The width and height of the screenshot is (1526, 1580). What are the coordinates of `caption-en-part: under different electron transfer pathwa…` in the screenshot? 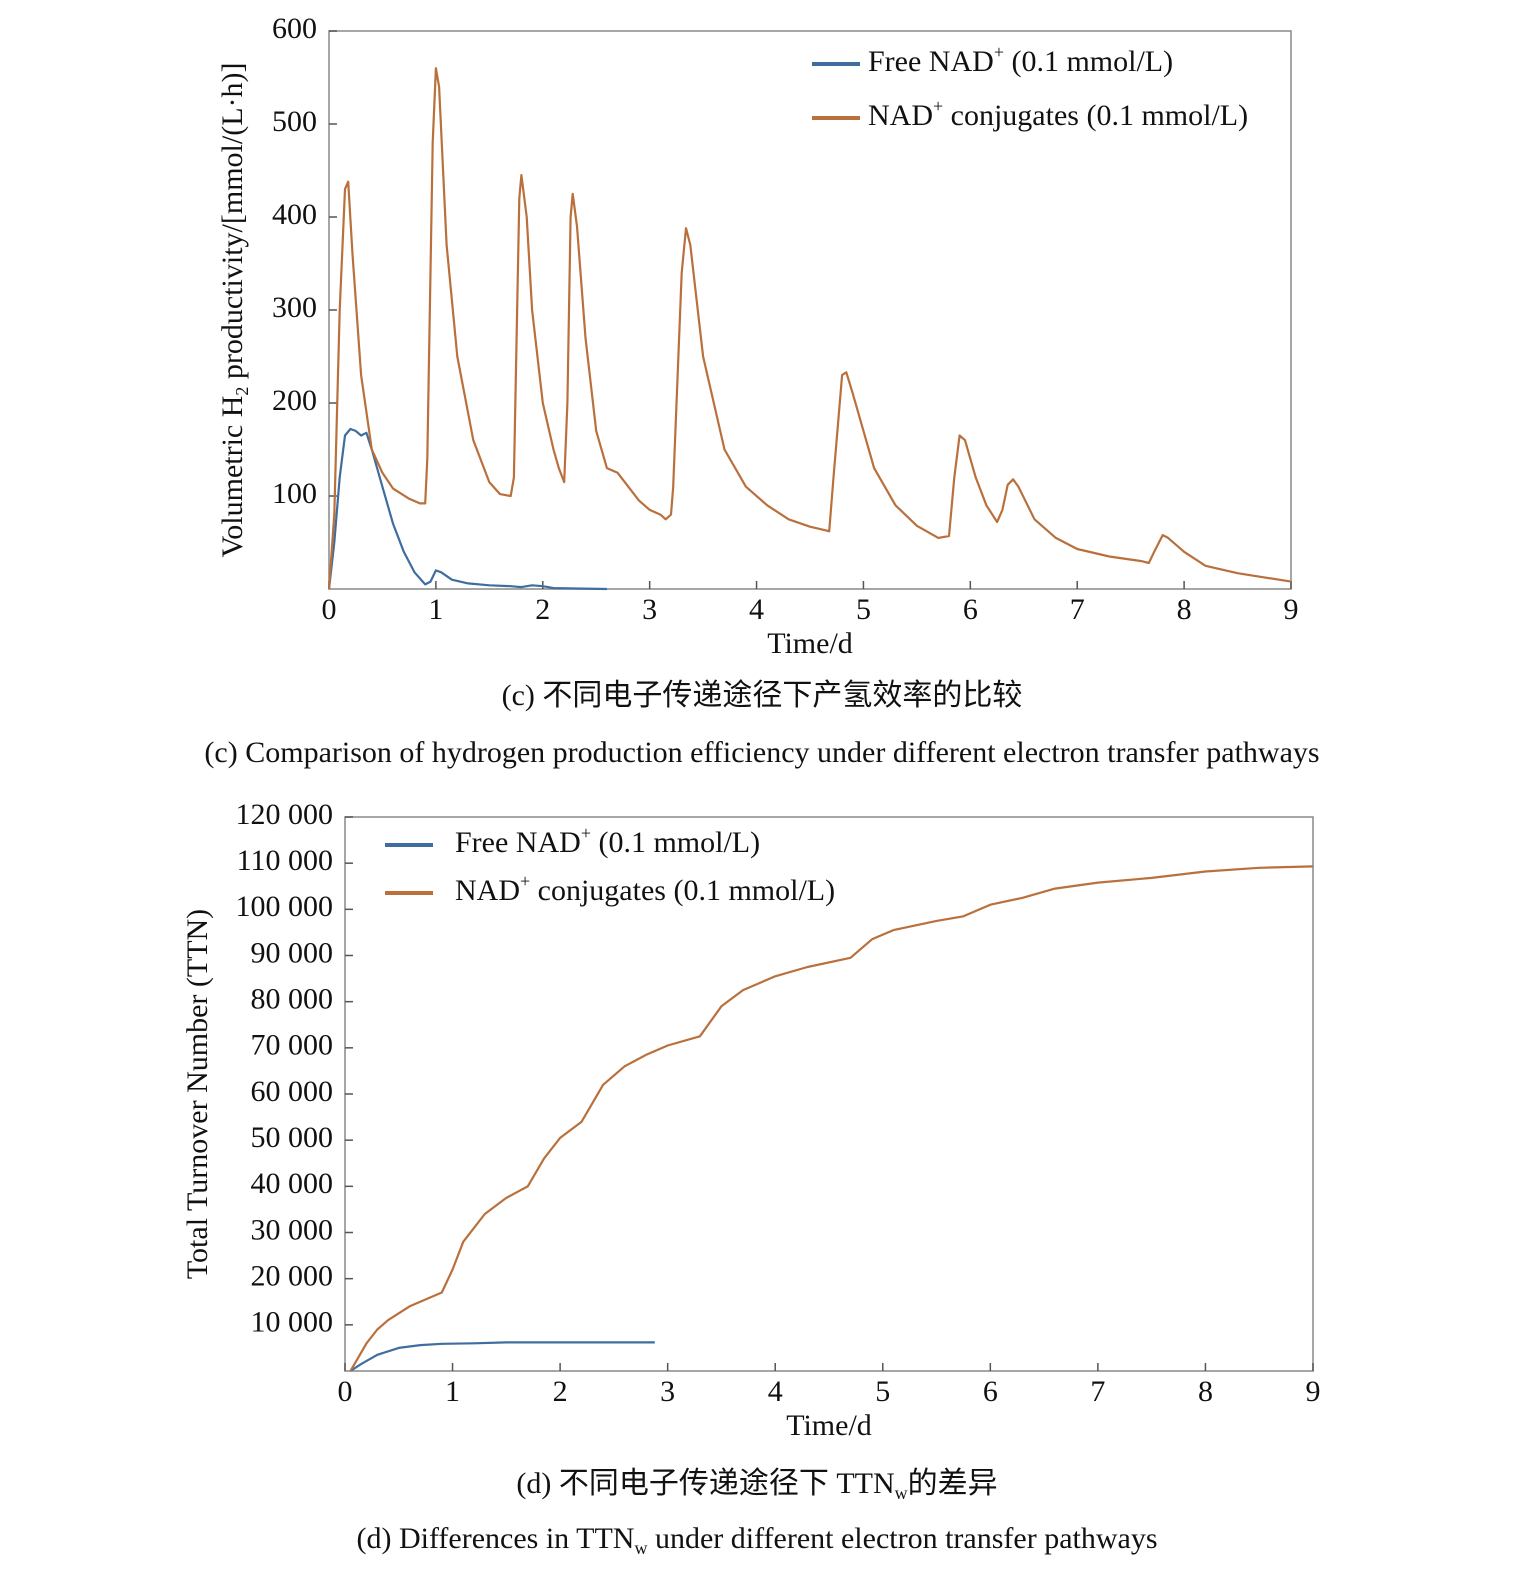 It's located at (902, 1538).